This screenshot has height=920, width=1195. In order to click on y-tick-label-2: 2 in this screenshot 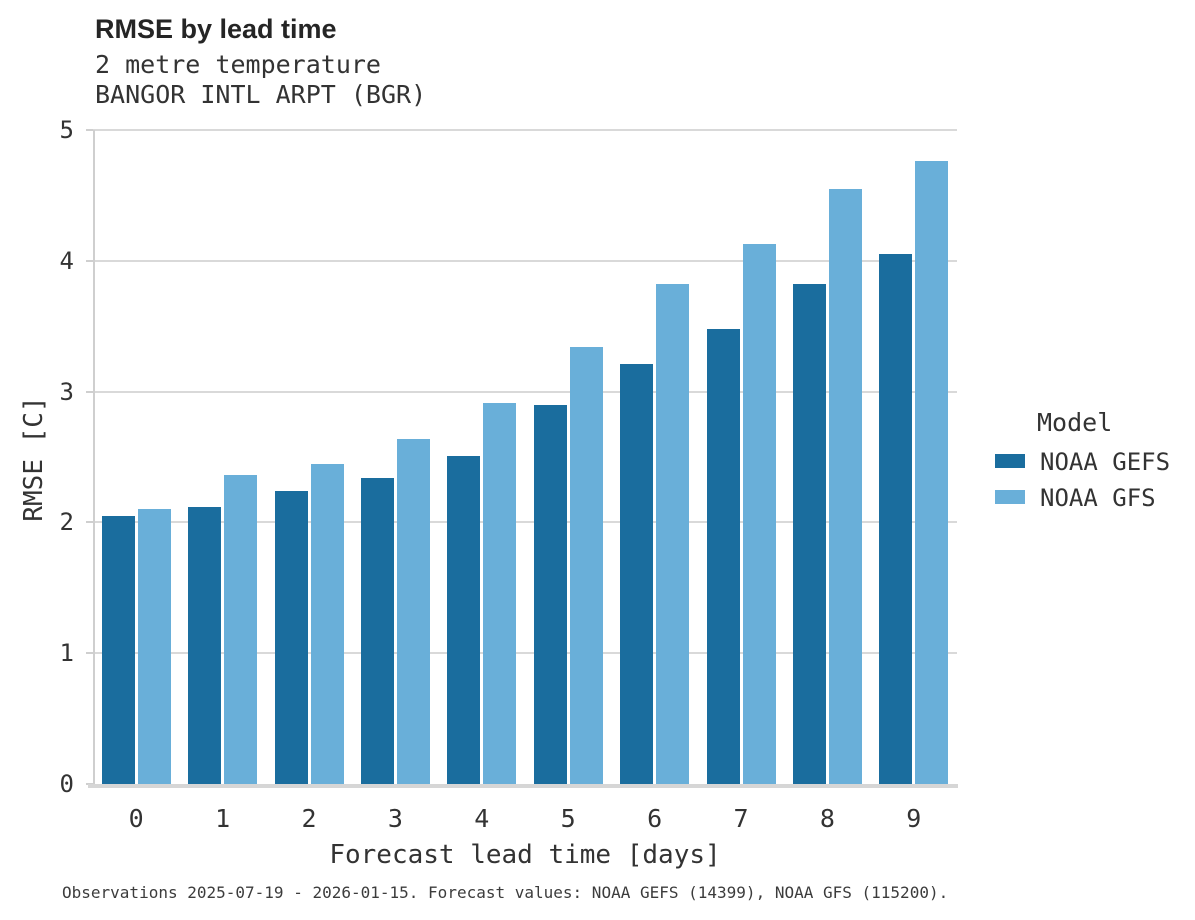, I will do `click(66, 522)`.